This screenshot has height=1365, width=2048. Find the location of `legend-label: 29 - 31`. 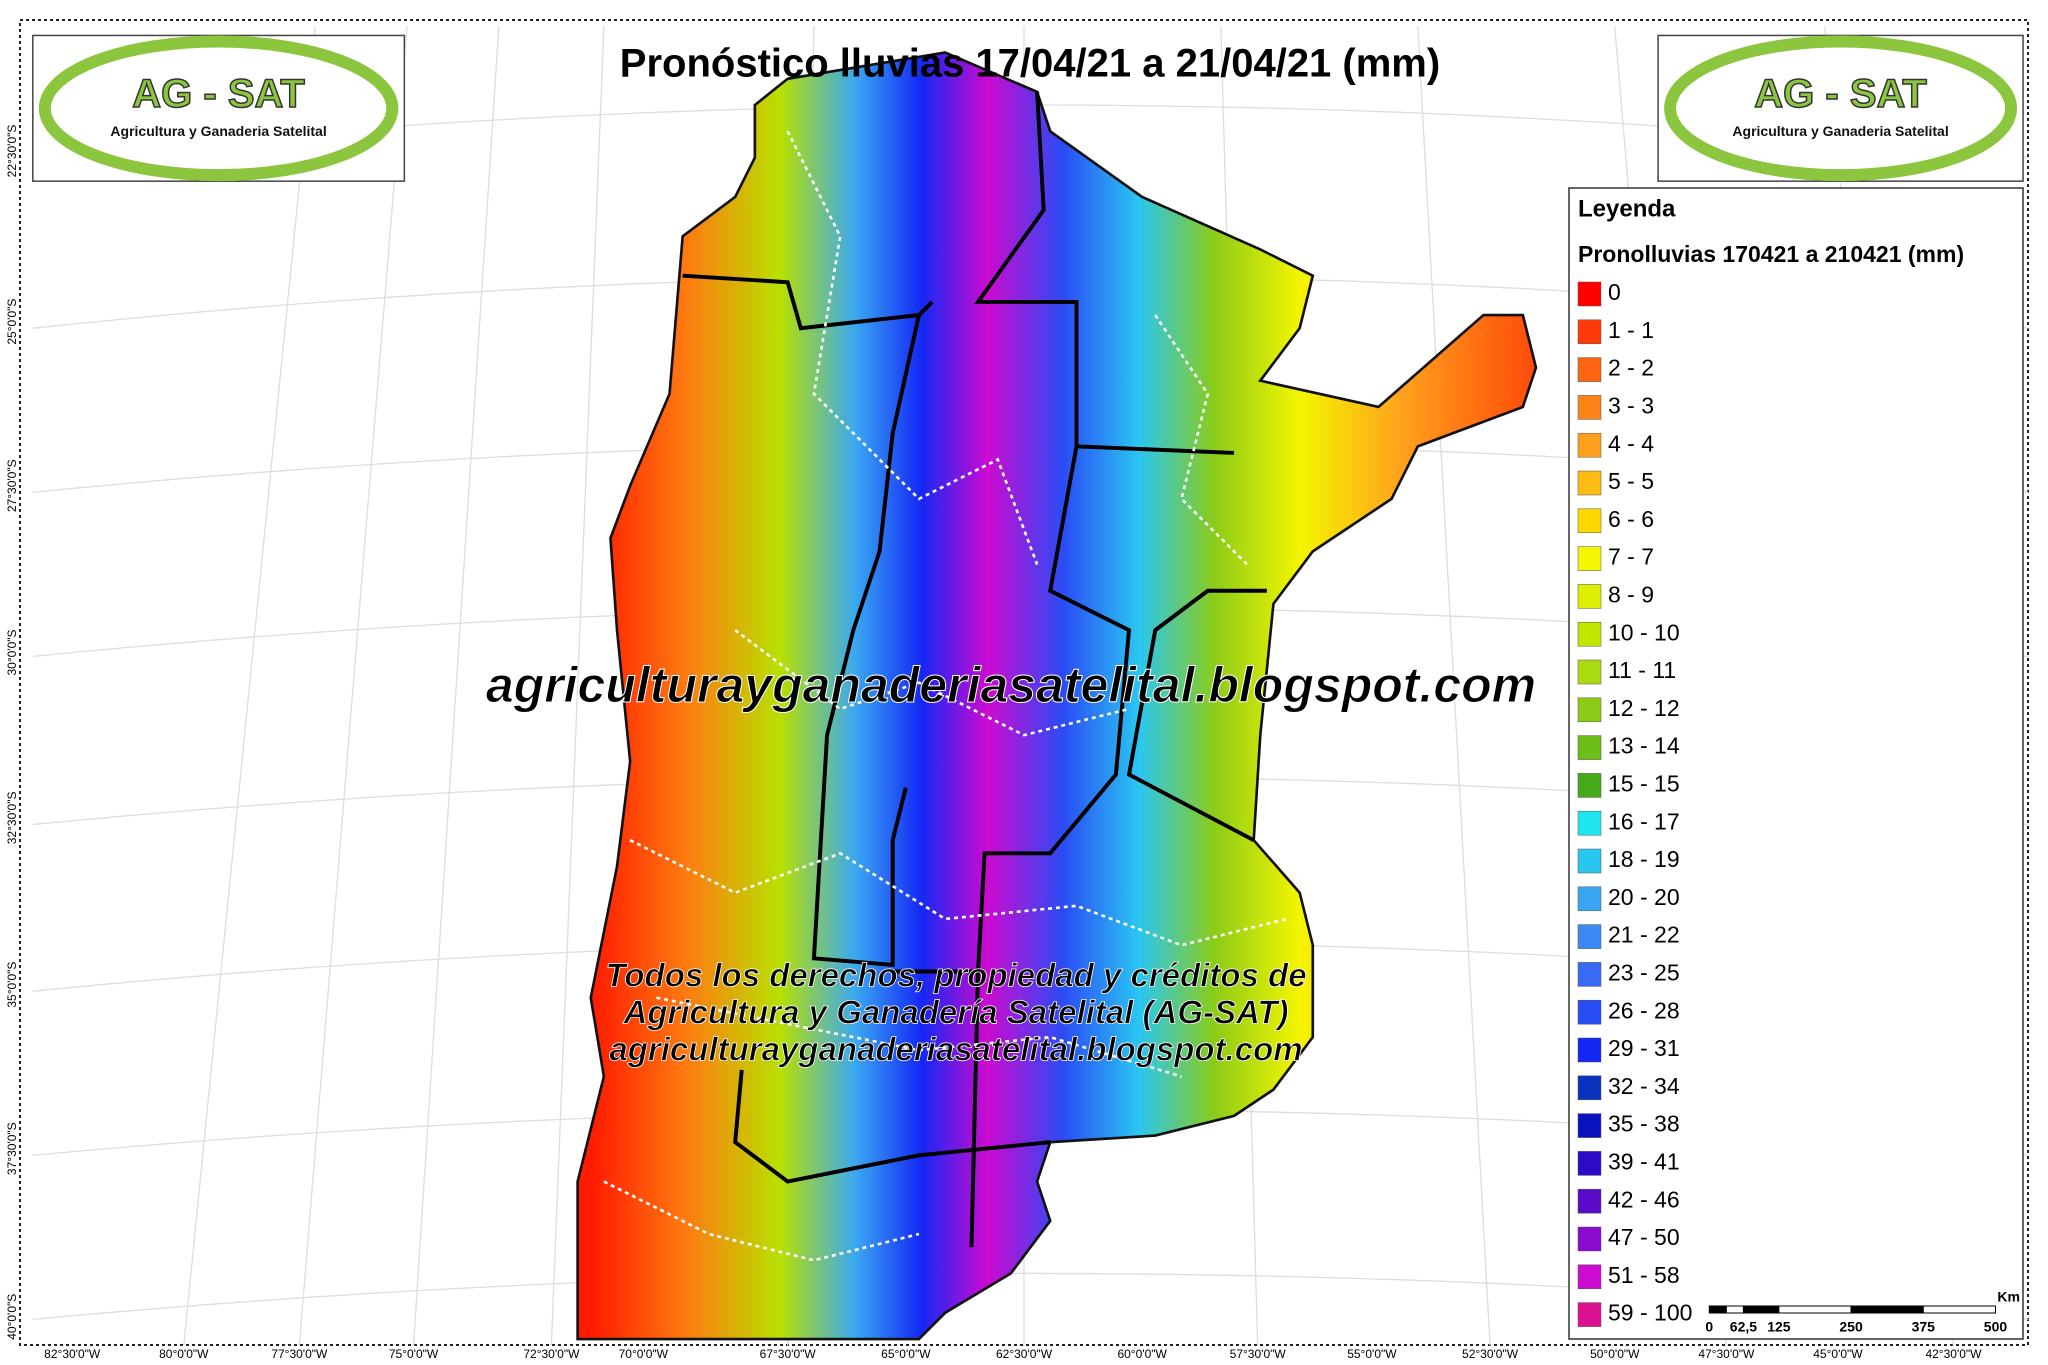

legend-label: 29 - 31 is located at coordinates (1644, 1048).